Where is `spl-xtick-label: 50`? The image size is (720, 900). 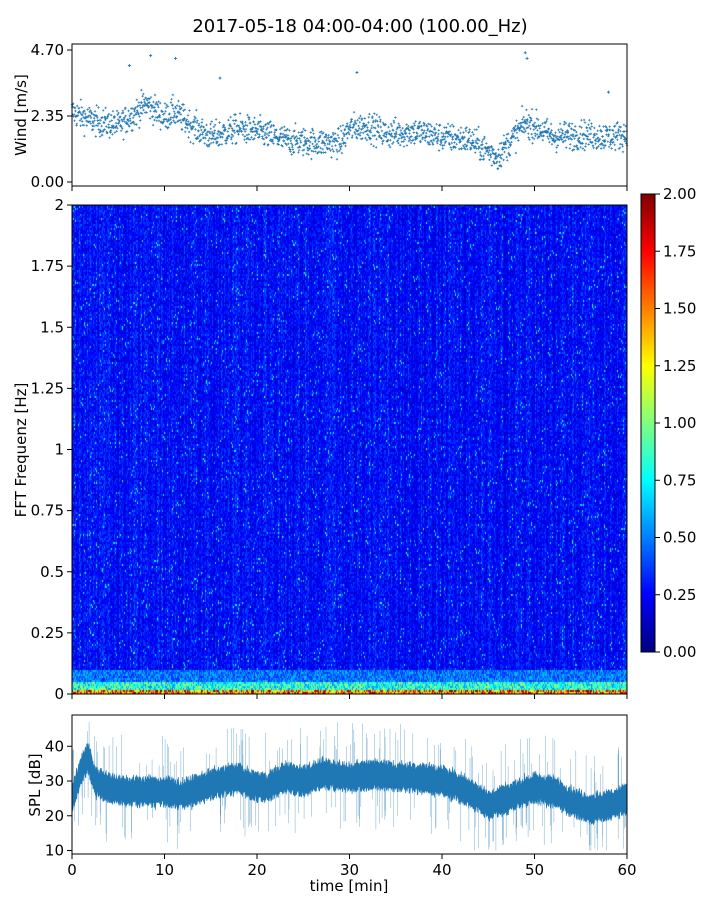
spl-xtick-label: 50 is located at coordinates (534, 870).